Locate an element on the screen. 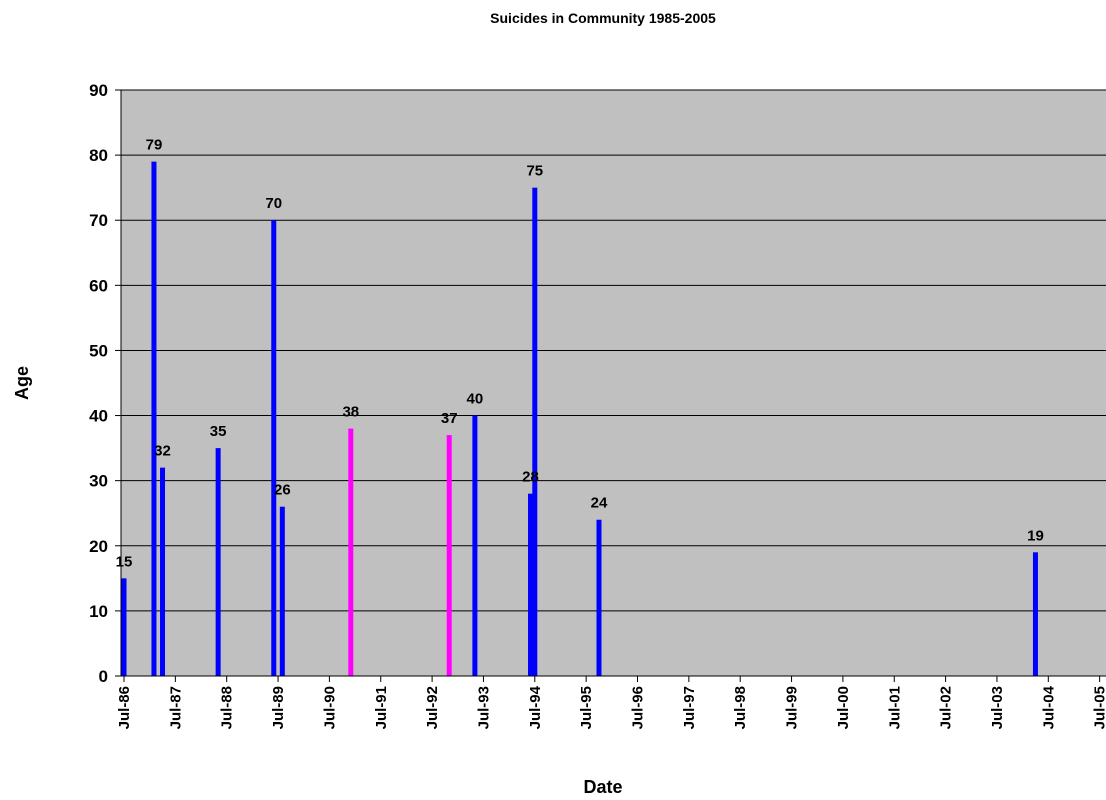  y-tick-label: 60 is located at coordinates (98, 285).